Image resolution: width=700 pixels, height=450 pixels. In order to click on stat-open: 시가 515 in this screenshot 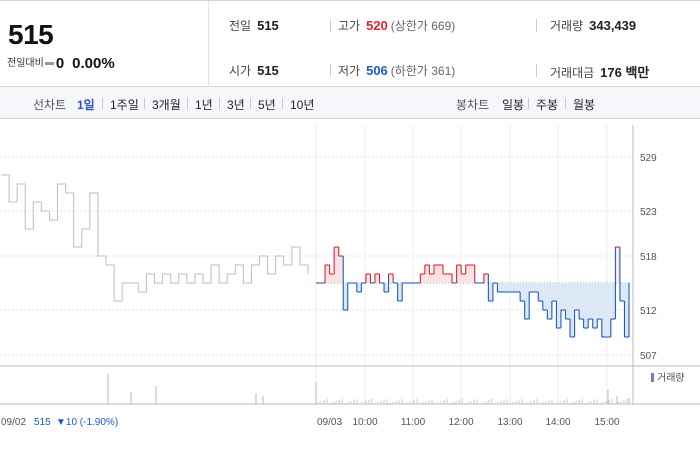, I will do `click(254, 70)`.